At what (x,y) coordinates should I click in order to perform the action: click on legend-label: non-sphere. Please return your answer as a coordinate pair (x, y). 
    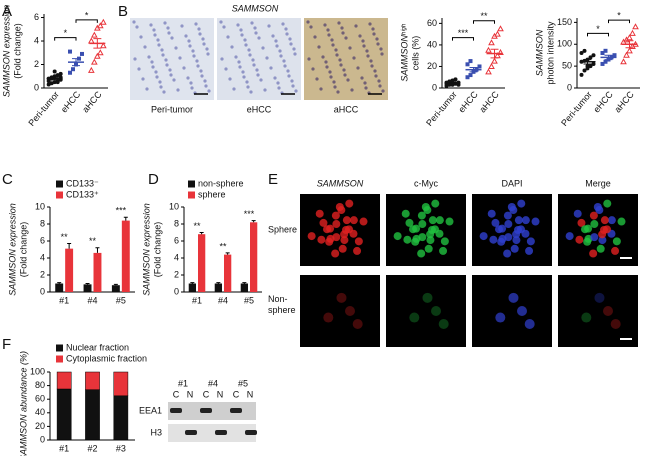
    Looking at the image, I should click on (221, 183).